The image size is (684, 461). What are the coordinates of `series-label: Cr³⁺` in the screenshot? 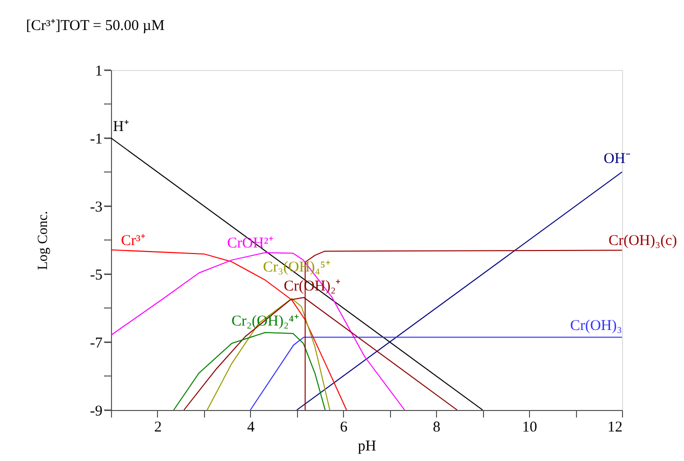 It's located at (133, 240).